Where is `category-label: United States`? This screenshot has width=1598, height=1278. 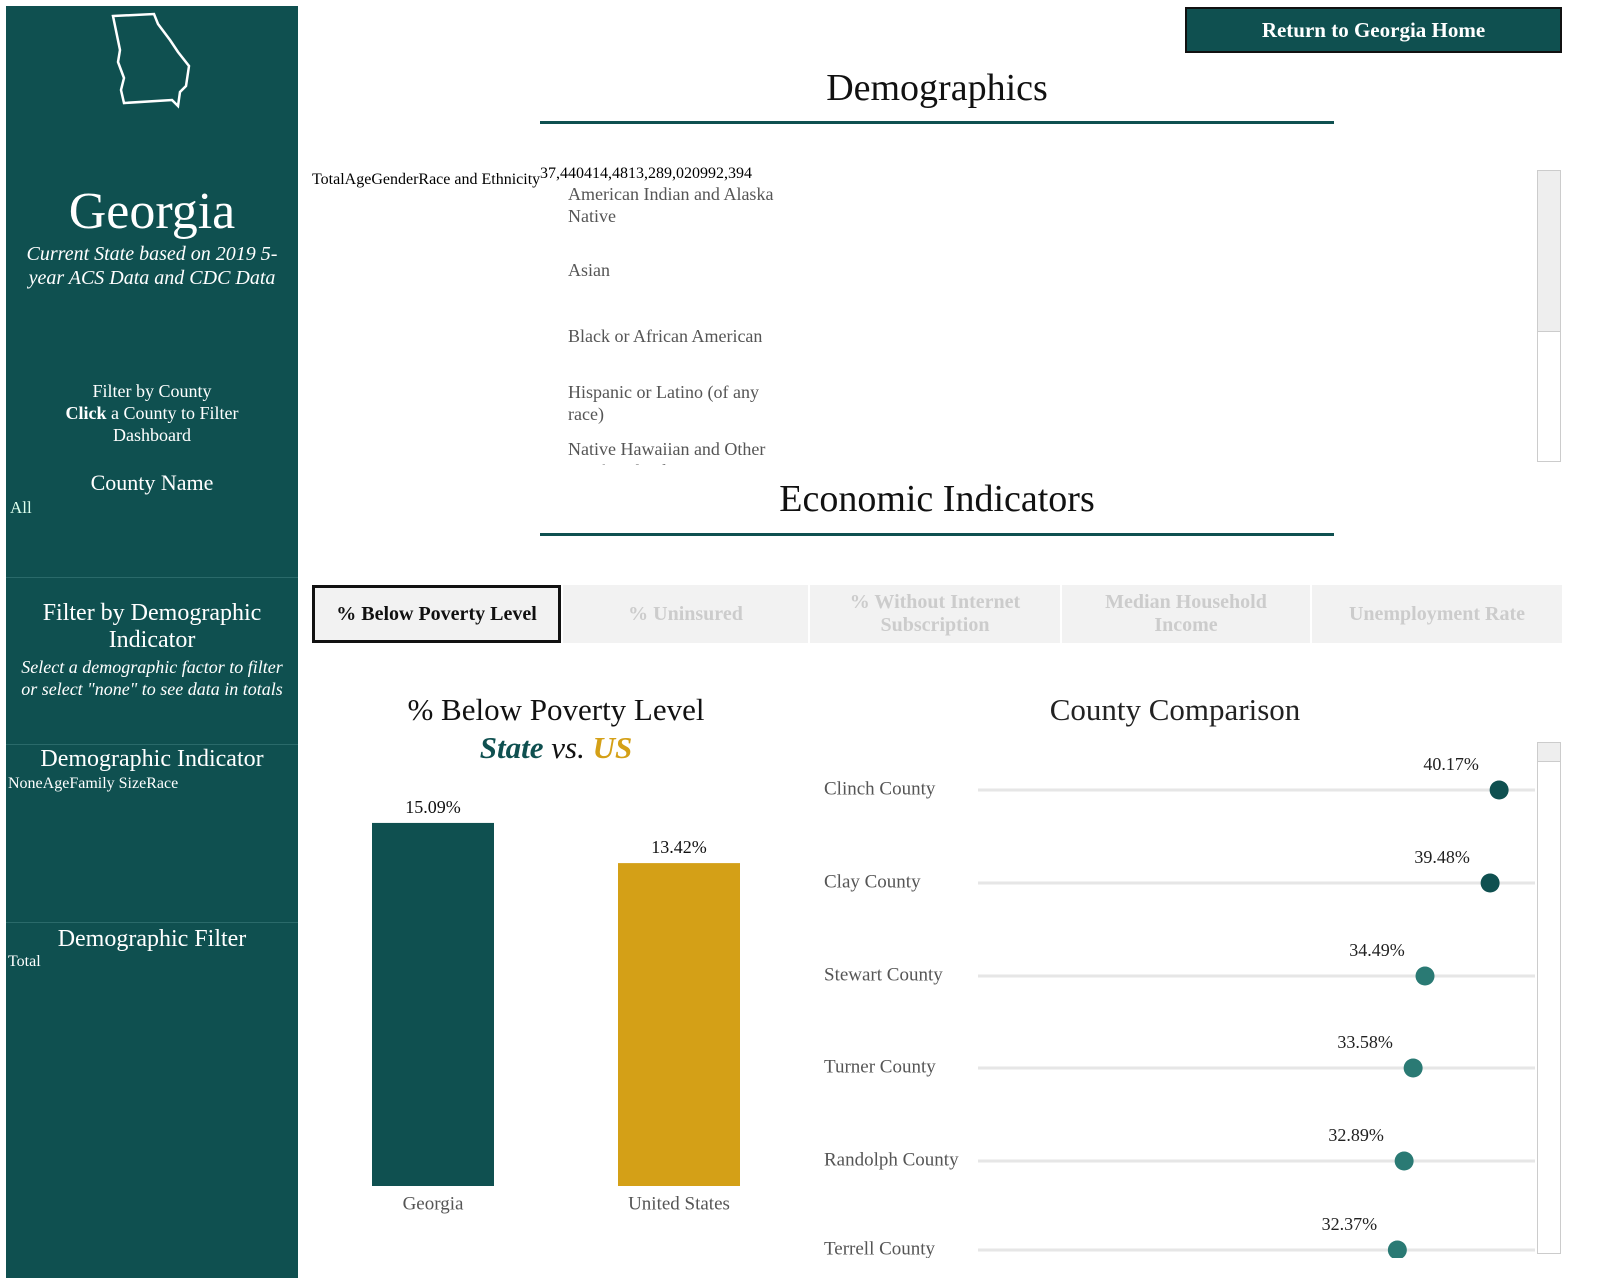 category-label: United States is located at coordinates (679, 1203).